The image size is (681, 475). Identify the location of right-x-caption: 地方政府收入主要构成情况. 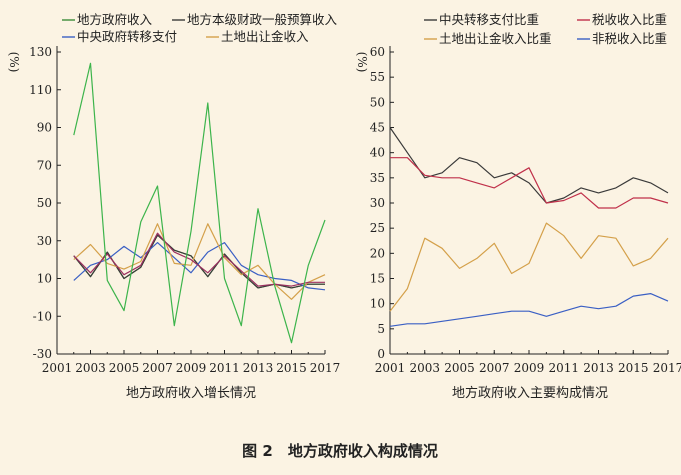
(530, 393).